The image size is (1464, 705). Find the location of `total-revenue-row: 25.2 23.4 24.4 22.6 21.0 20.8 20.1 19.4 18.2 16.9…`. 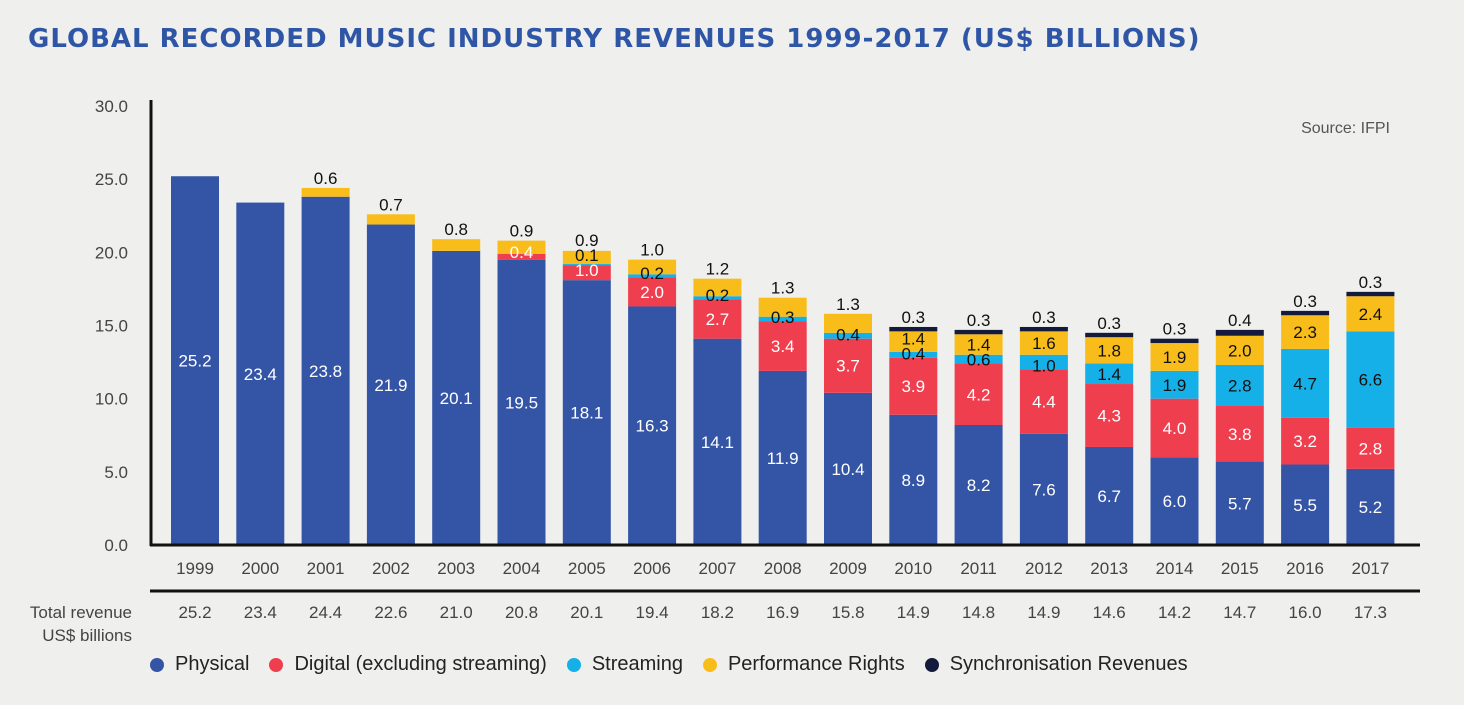

total-revenue-row: 25.2 23.4 24.4 22.6 21.0 20.8 20.1 19.4 18.2 16.9… is located at coordinates (782, 612).